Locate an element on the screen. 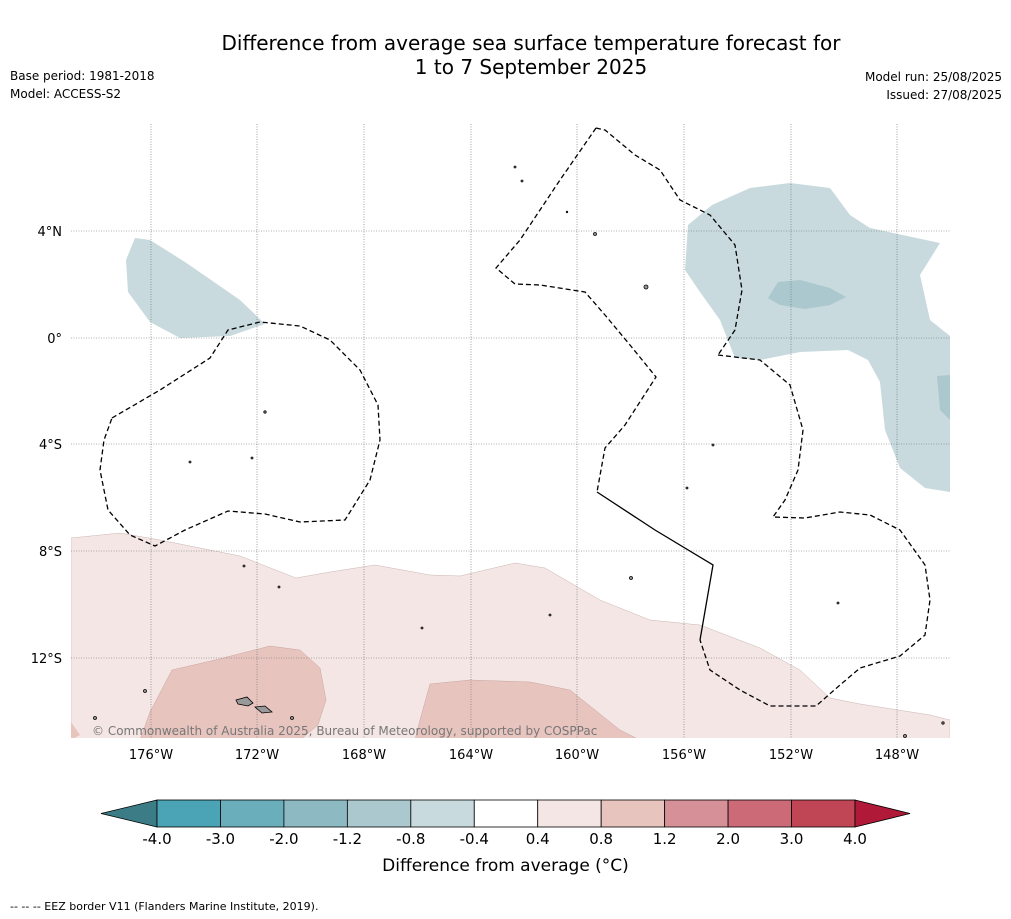  warm-anomaly-mid-center is located at coordinates (526, 708).